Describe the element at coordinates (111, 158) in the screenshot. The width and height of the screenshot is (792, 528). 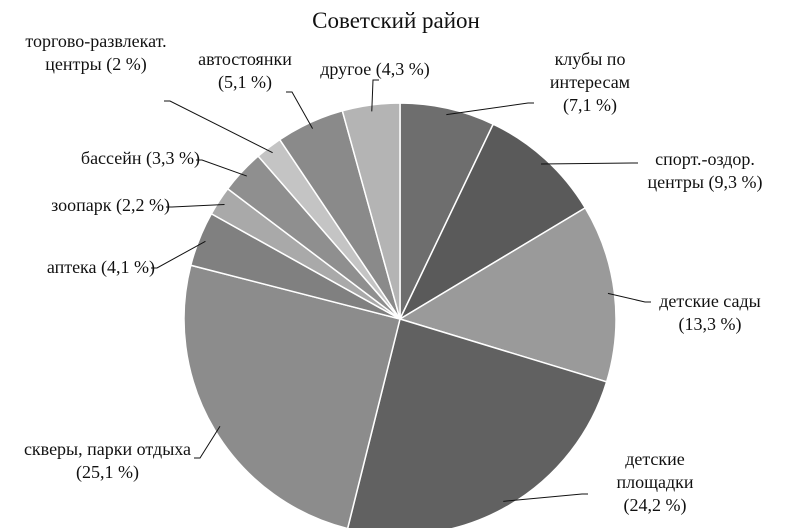
I see `label-name: бассейн` at that location.